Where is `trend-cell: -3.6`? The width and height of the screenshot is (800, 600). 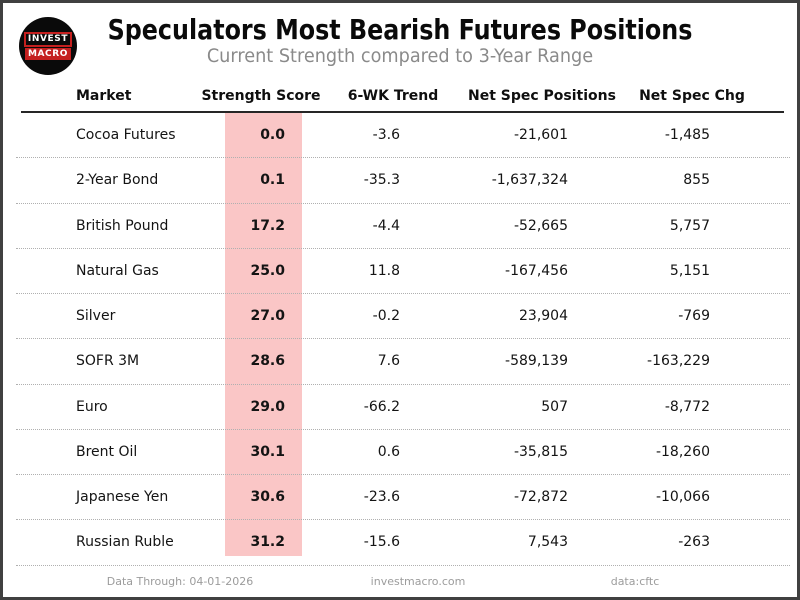
trend-cell: -3.6 is located at coordinates (386, 135).